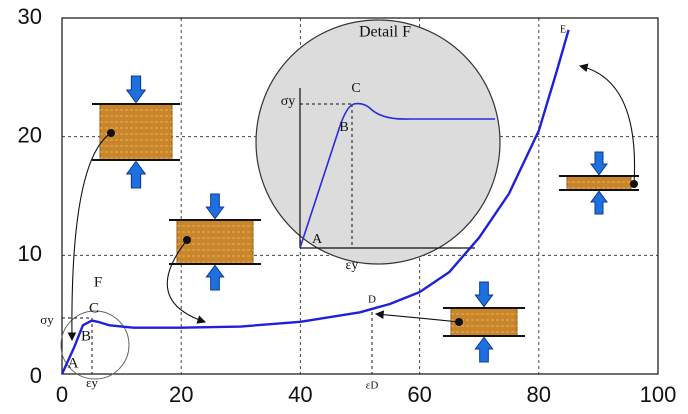  I want to click on inset-curve, so click(397, 175).